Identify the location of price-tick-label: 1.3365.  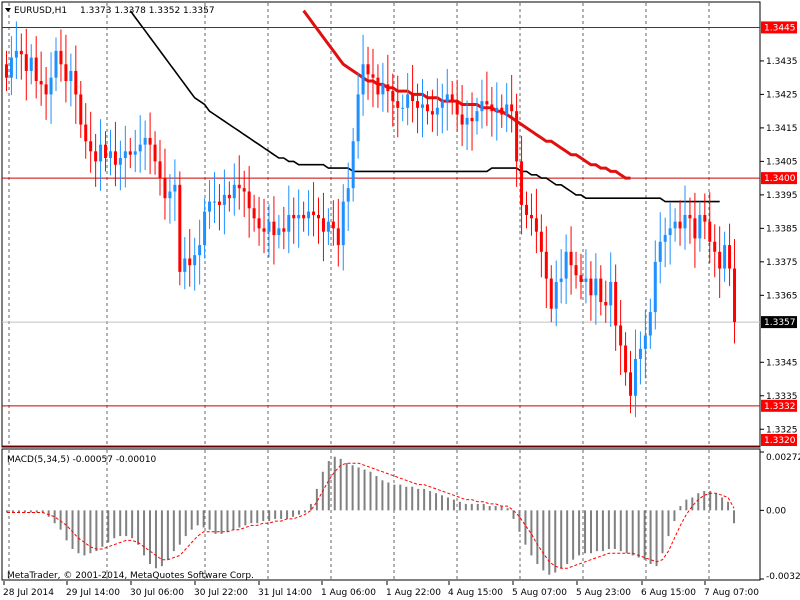
(782, 296).